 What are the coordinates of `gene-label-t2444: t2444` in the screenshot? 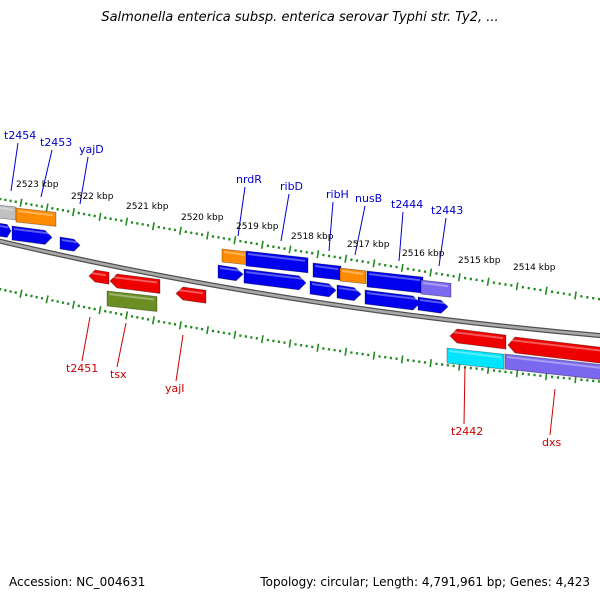 It's located at (407, 204).